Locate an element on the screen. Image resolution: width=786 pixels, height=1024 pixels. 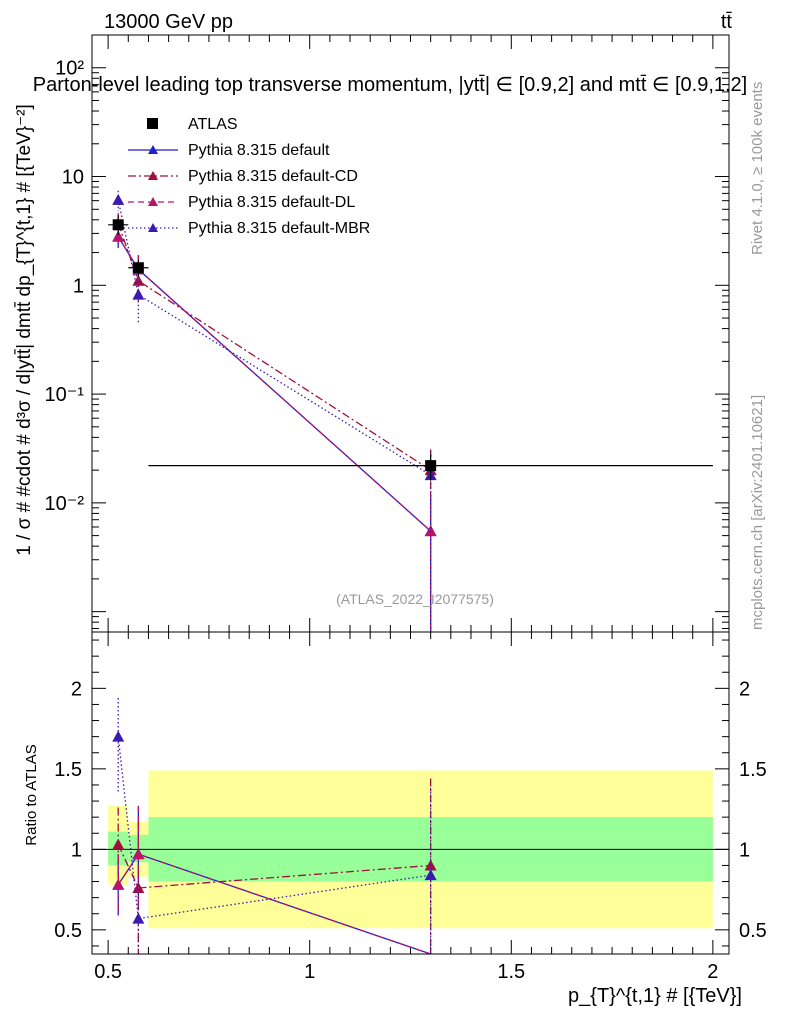
ratio-y-tick-label-left: 1.5 is located at coordinates (68, 770).